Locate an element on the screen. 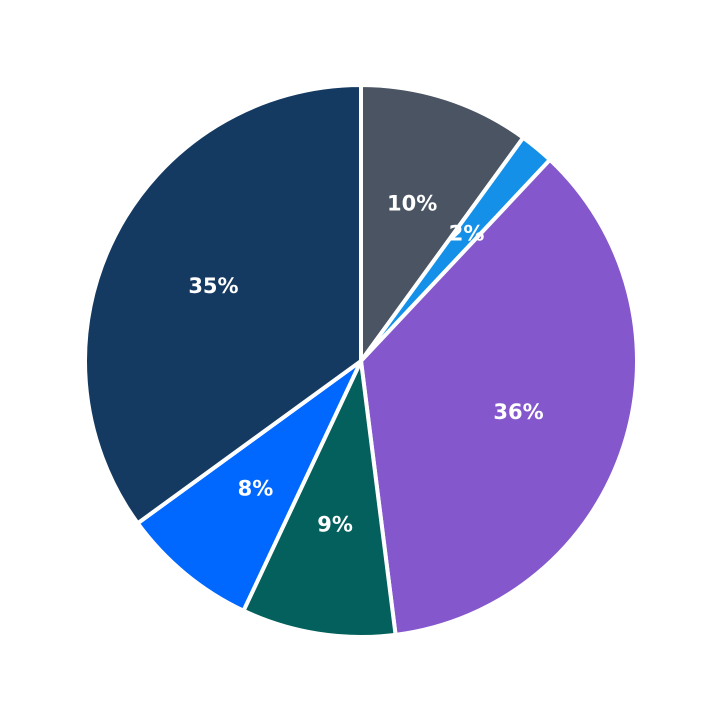 The image size is (723, 723). slice-label: 36% is located at coordinates (518, 412).